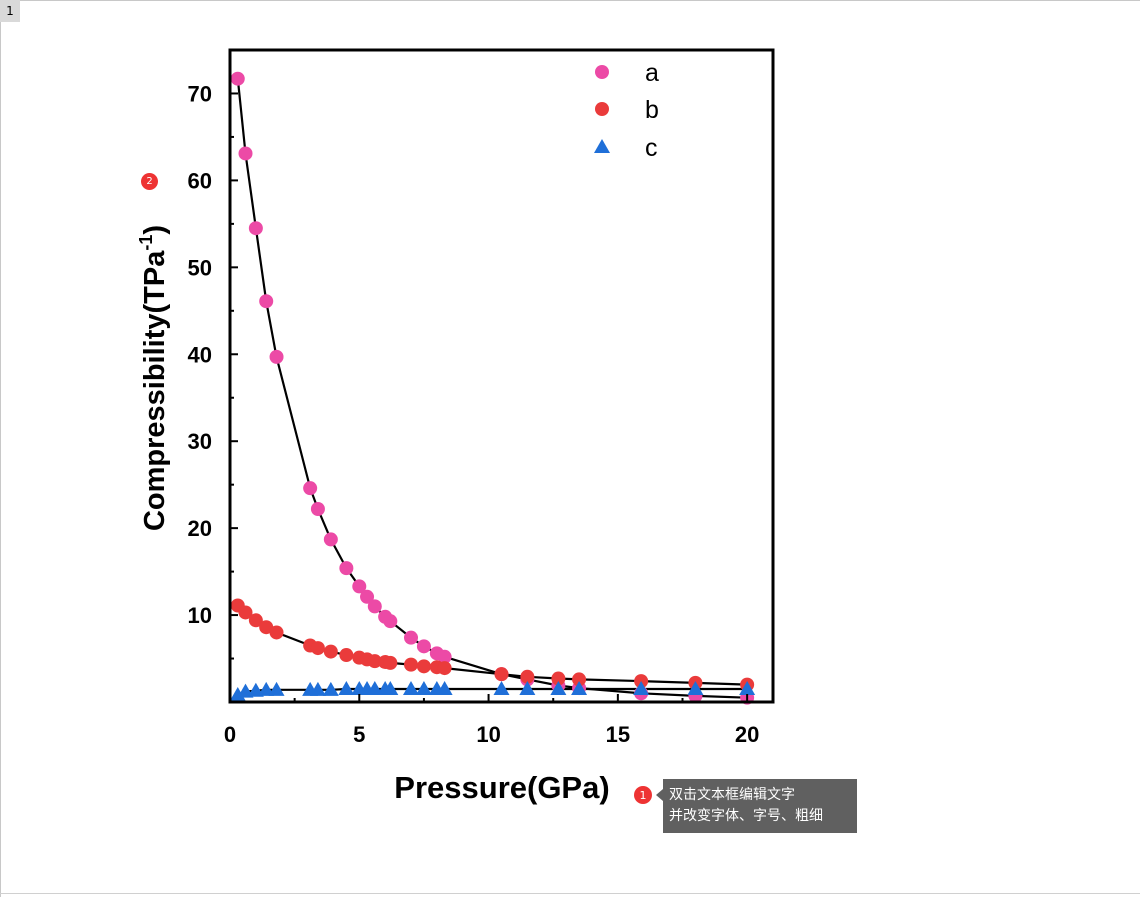 The width and height of the screenshot is (1140, 897). Describe the element at coordinates (230, 734) in the screenshot. I see `x-tick-label: 0` at that location.